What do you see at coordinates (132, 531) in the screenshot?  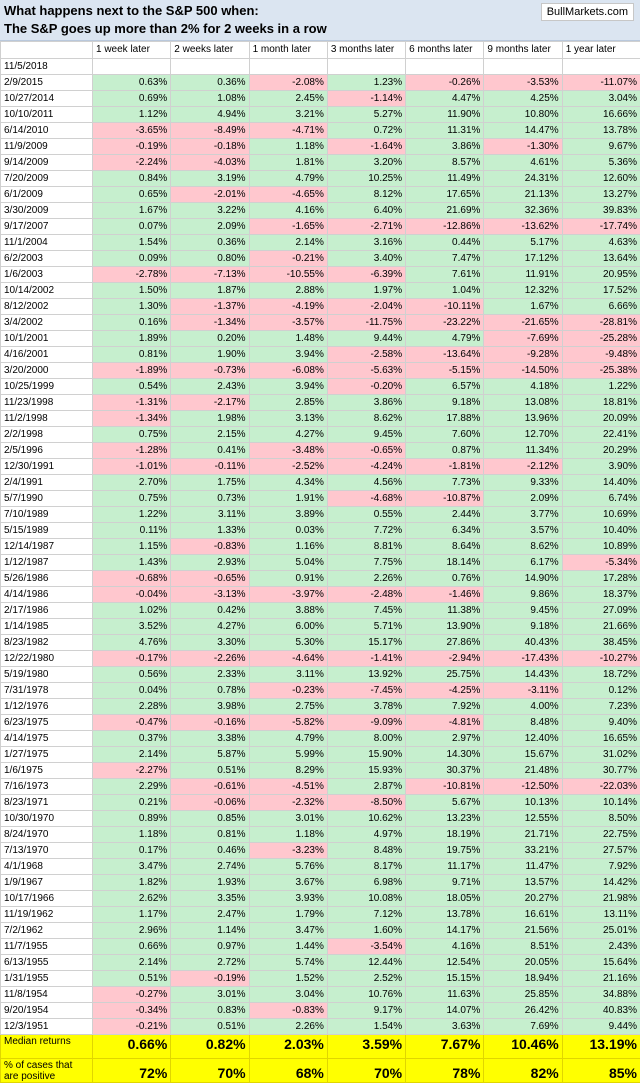 I see `return-cell: 0.11%` at bounding box center [132, 531].